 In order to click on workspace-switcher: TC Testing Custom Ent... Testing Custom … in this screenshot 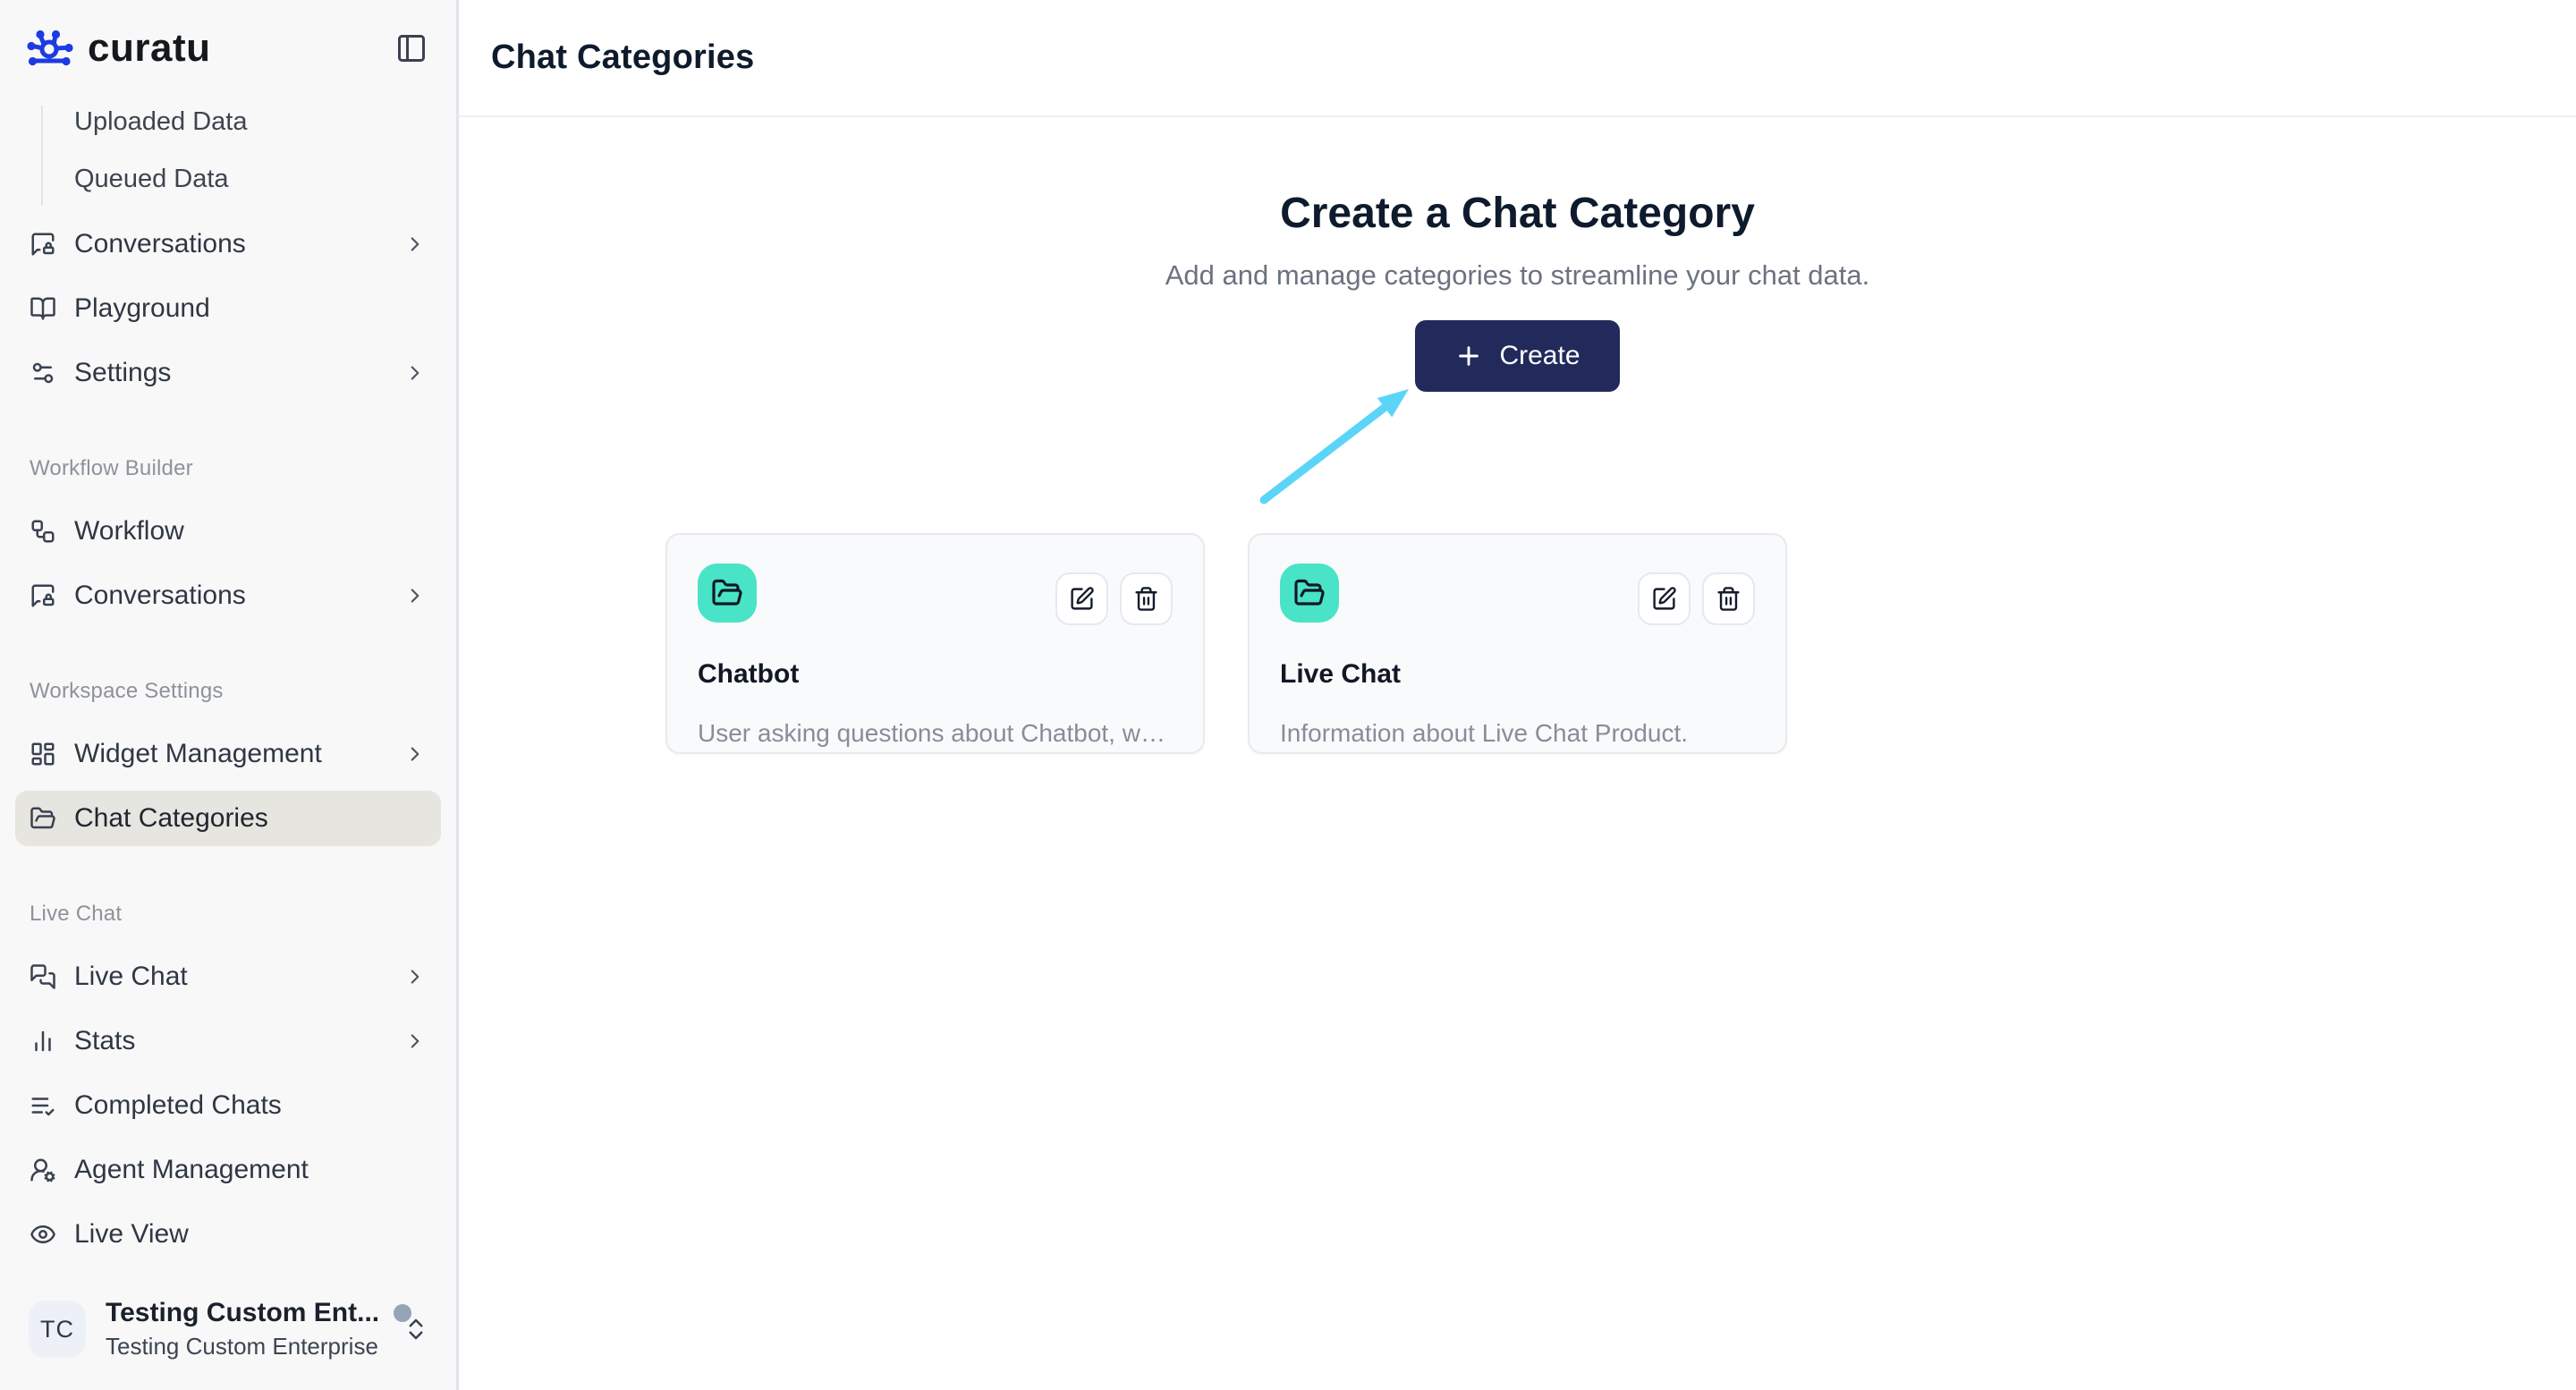, I will do `click(228, 1335)`.